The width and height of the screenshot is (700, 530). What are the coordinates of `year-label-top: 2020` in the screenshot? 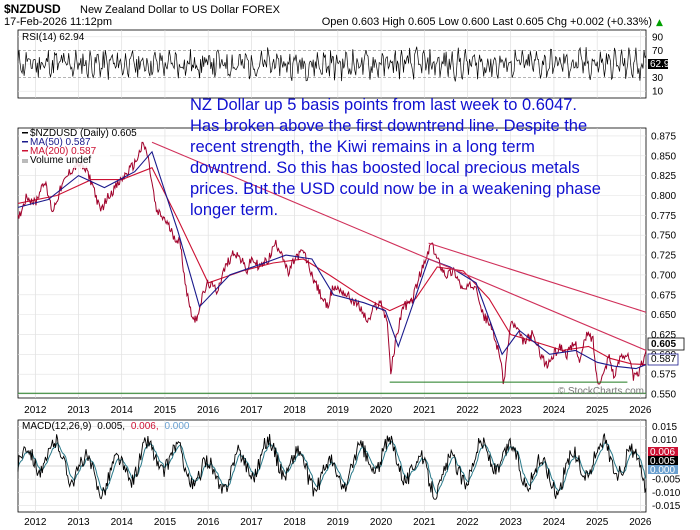 It's located at (381, 410).